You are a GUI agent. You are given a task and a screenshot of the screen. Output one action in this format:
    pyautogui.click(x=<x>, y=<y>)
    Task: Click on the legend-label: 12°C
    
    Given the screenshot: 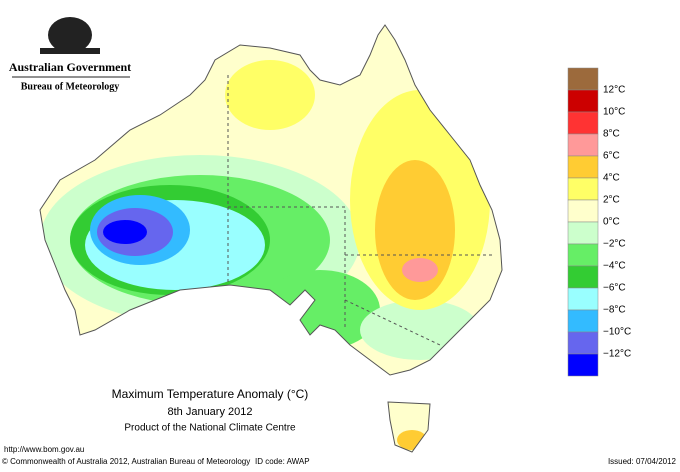 What is the action you would take?
    pyautogui.click(x=614, y=90)
    